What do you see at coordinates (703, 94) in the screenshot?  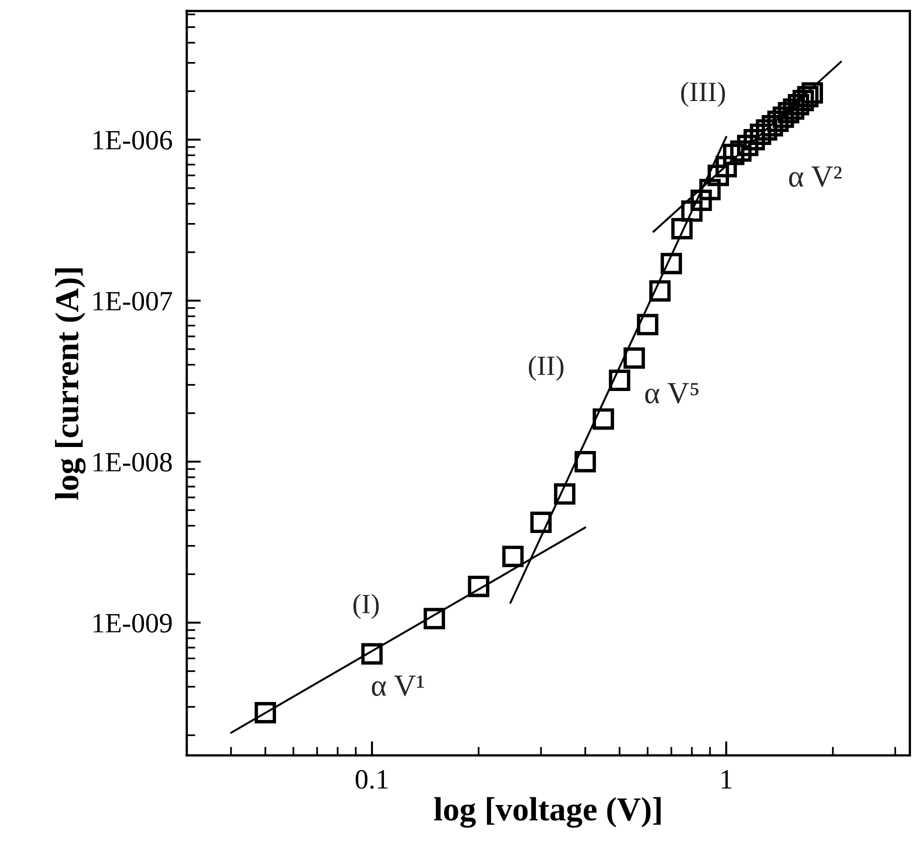 I see `annotation: (III)` at bounding box center [703, 94].